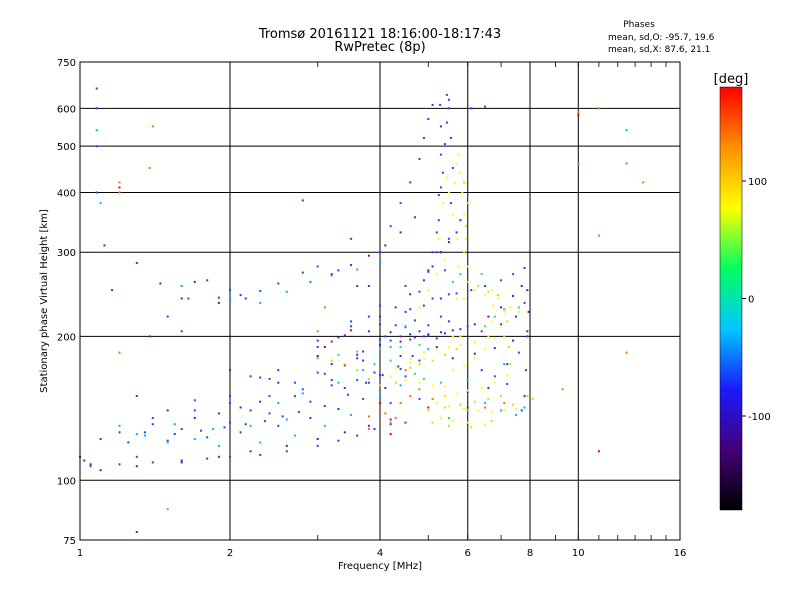 The image size is (800, 600). What do you see at coordinates (69, 541) in the screenshot?
I see `y-tick-label: 75` at bounding box center [69, 541].